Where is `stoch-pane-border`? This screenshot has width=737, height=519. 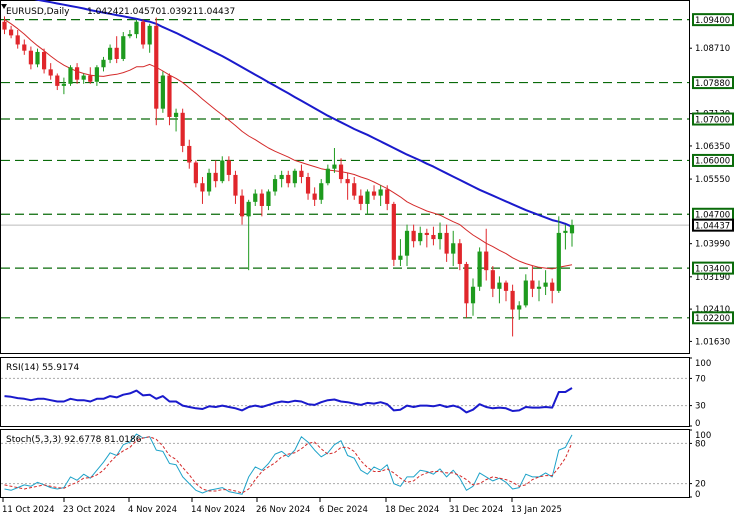
stoch-pane-border is located at coordinates (345, 463).